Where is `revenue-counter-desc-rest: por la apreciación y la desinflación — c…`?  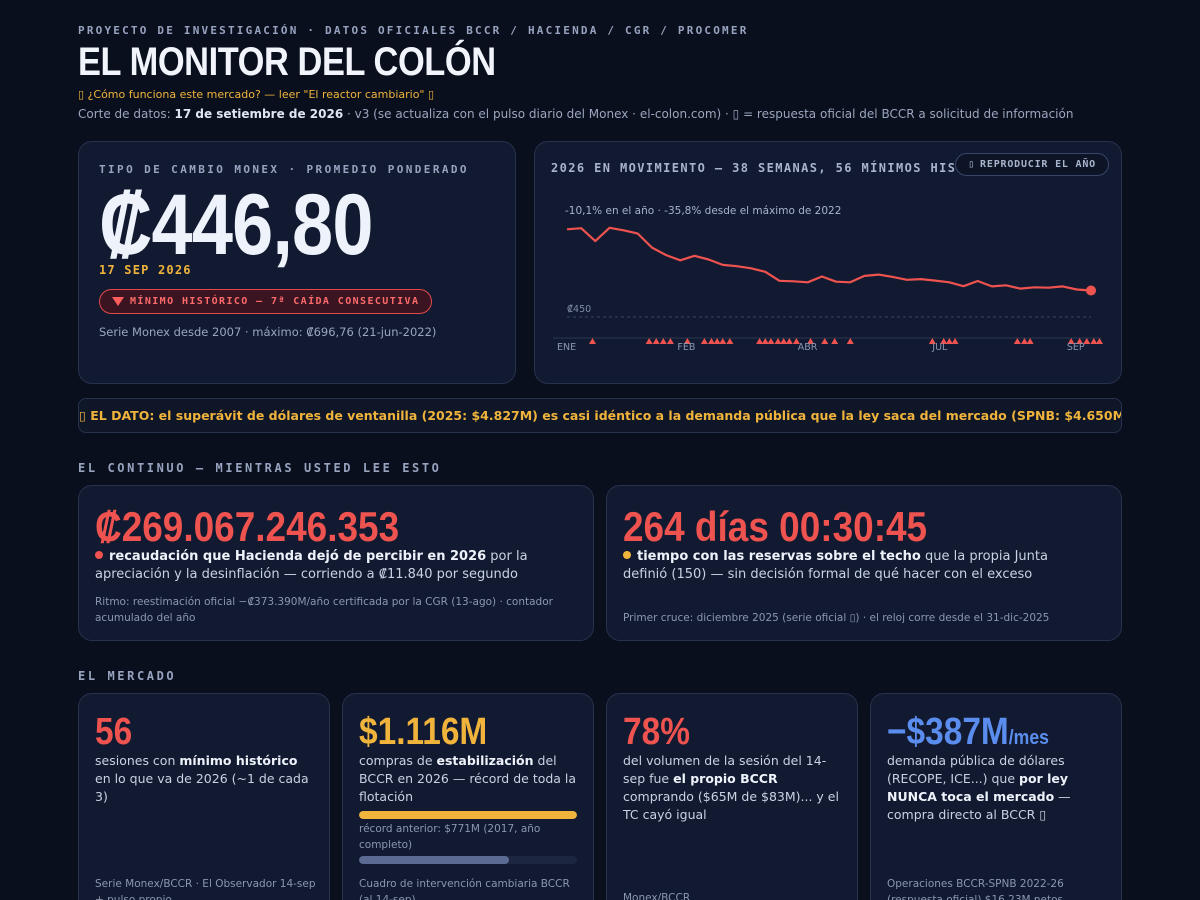
revenue-counter-desc-rest: por la apreciación y la desinflación — c… is located at coordinates (311, 565).